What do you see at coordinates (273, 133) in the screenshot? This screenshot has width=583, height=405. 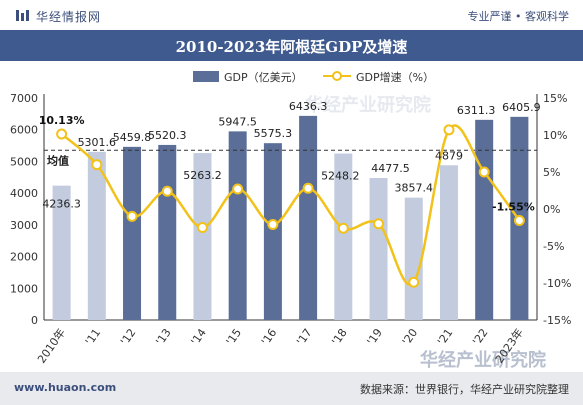 I see `bar-value-label: 5575.3` at bounding box center [273, 133].